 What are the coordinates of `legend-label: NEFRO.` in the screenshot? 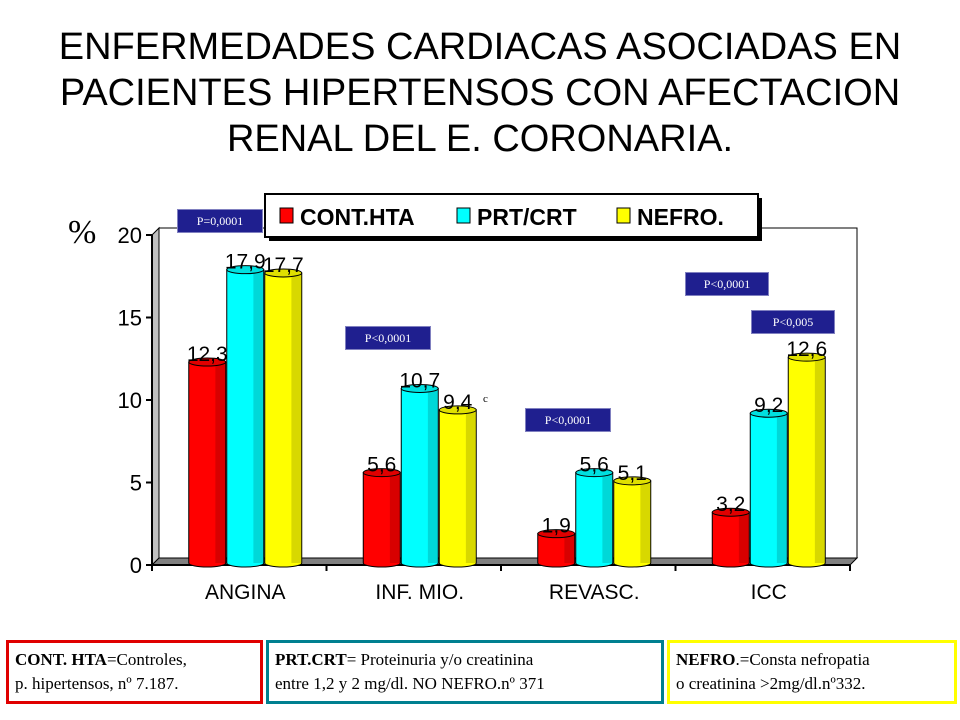 It's located at (680, 217).